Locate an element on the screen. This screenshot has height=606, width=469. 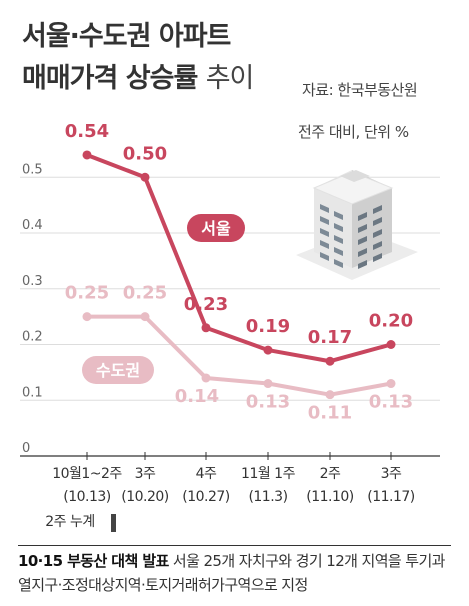
footer-divider is located at coordinates (234, 545).